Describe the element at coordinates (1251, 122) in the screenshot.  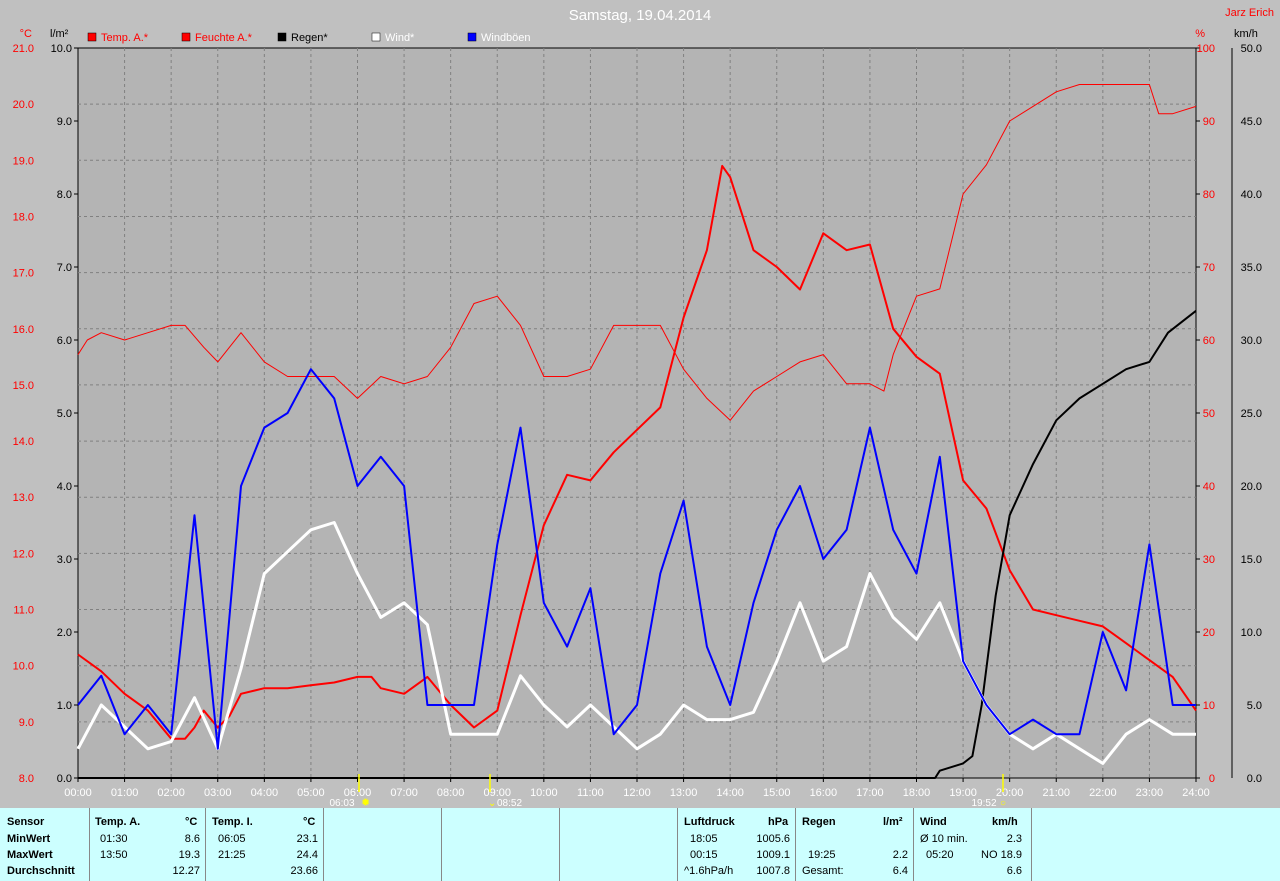
I see `wind-tick-label: 45.0` at that location.